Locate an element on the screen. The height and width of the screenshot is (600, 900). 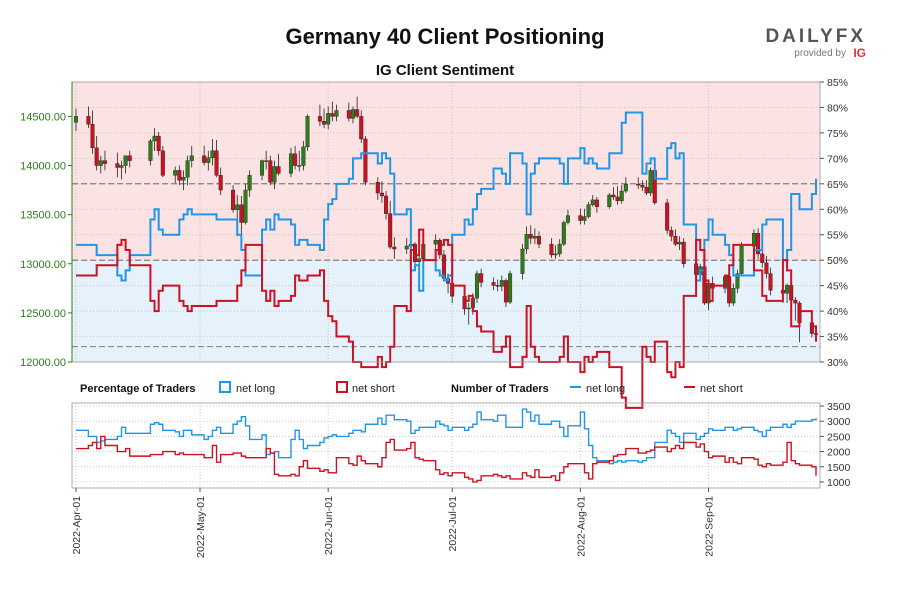
bottom-panel-frame is located at coordinates (446, 445).